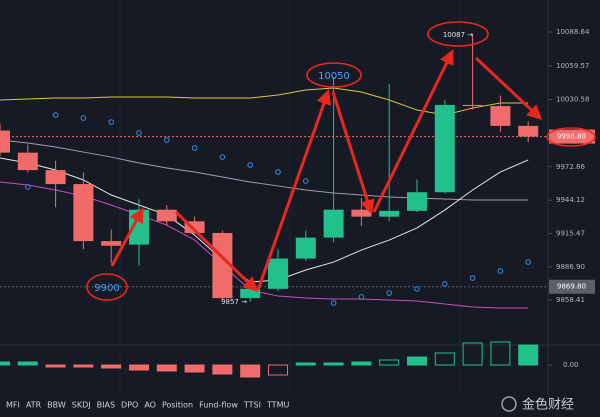 This screenshot has height=417, width=600. What do you see at coordinates (252, 405) in the screenshot?
I see `toolbar-item: TTSI` at bounding box center [252, 405].